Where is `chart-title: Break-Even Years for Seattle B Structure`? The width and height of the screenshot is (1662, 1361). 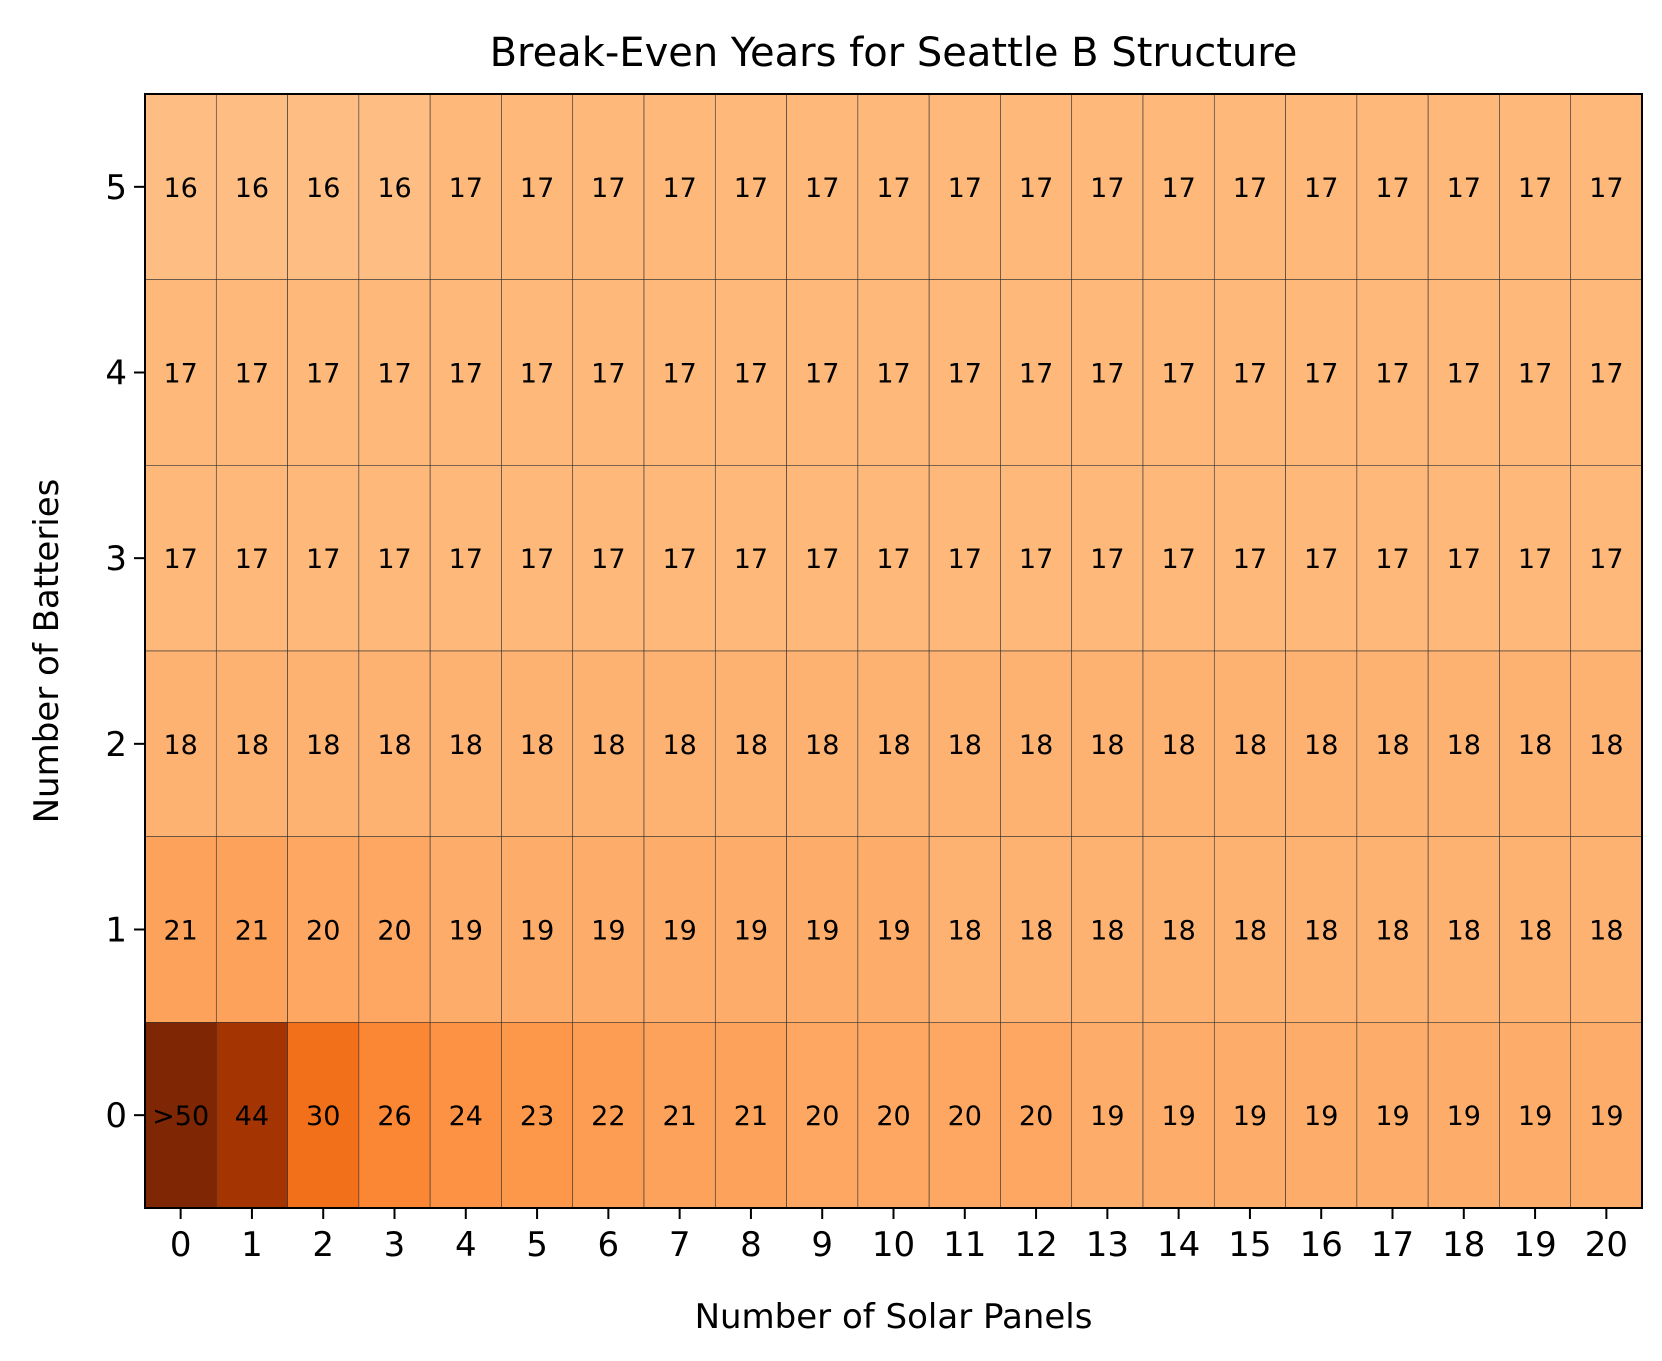
chart-title: Break-Even Years for Seattle B Structure is located at coordinates (894, 53).